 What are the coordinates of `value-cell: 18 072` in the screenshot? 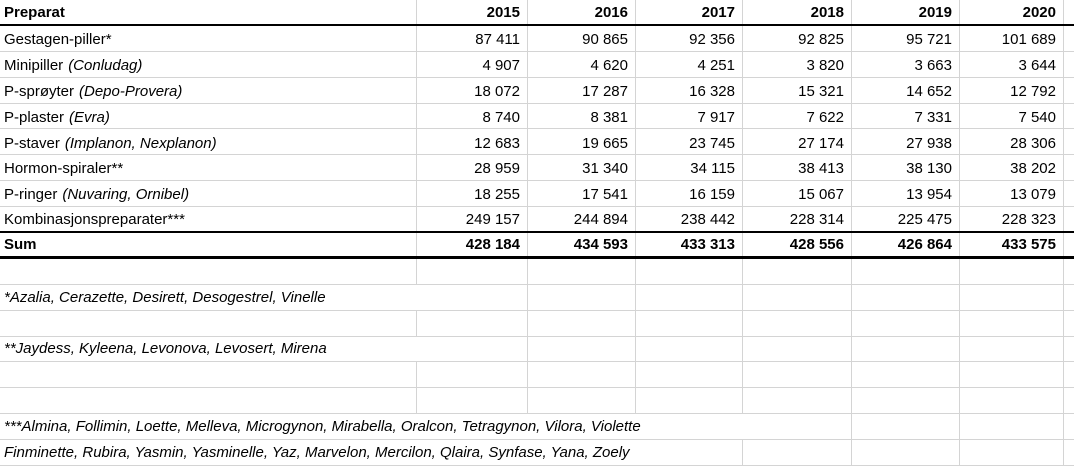 It's located at (472, 90).